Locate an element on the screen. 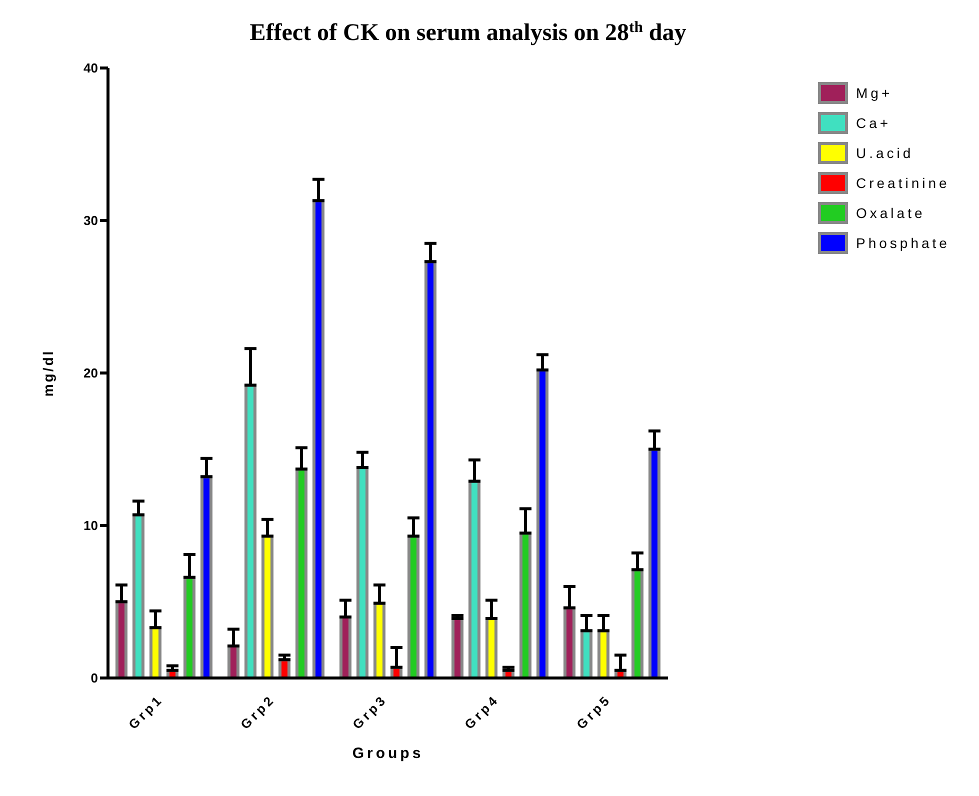  y-tick-label: 0 is located at coordinates (94, 678).